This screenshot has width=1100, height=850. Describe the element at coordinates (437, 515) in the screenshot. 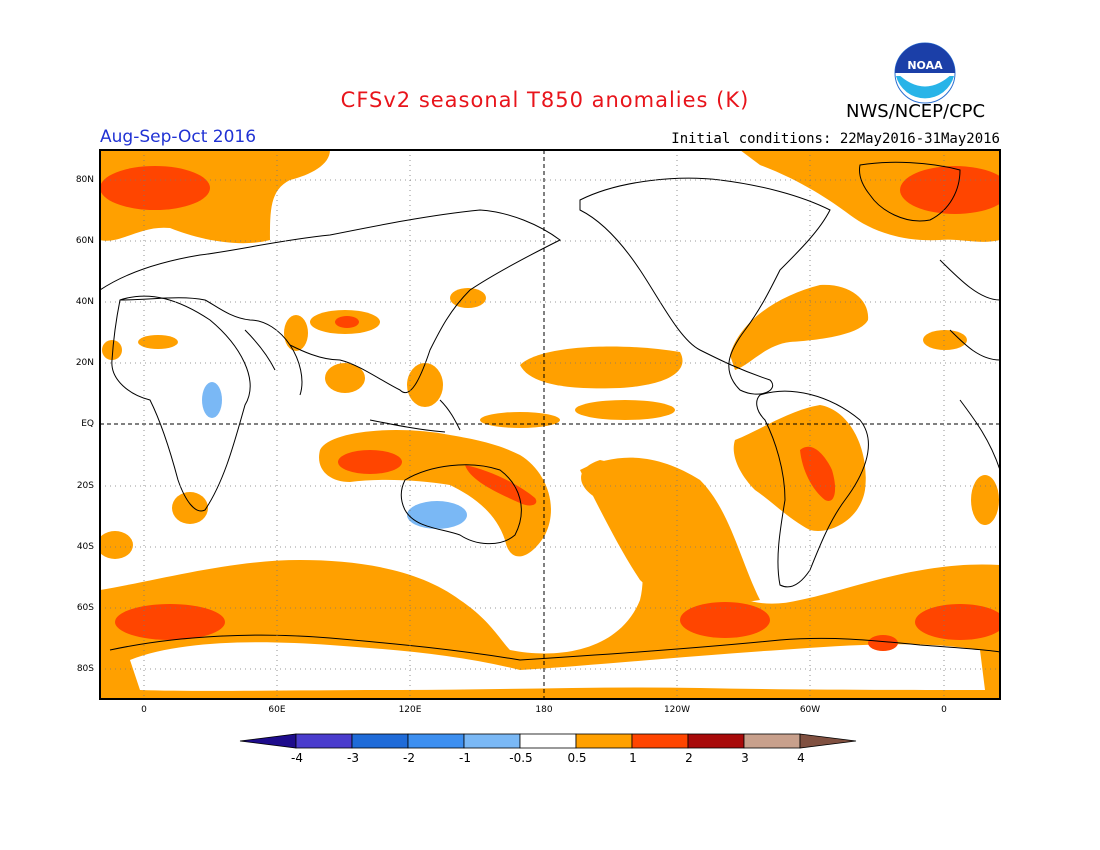

I see `anomaly-blue-australia` at that location.